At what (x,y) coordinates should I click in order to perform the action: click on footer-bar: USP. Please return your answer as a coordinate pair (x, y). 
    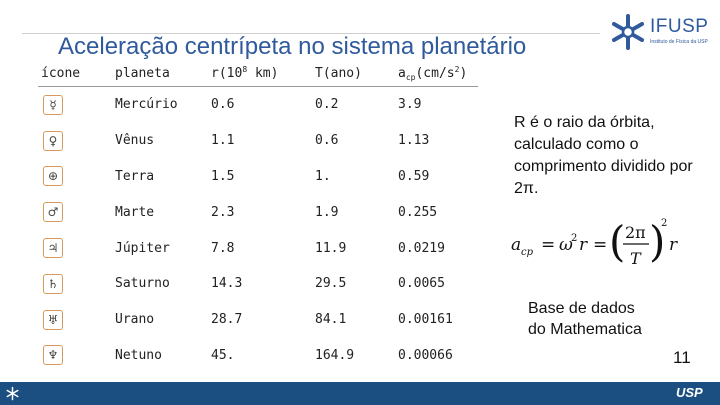
    Looking at the image, I should click on (360, 393).